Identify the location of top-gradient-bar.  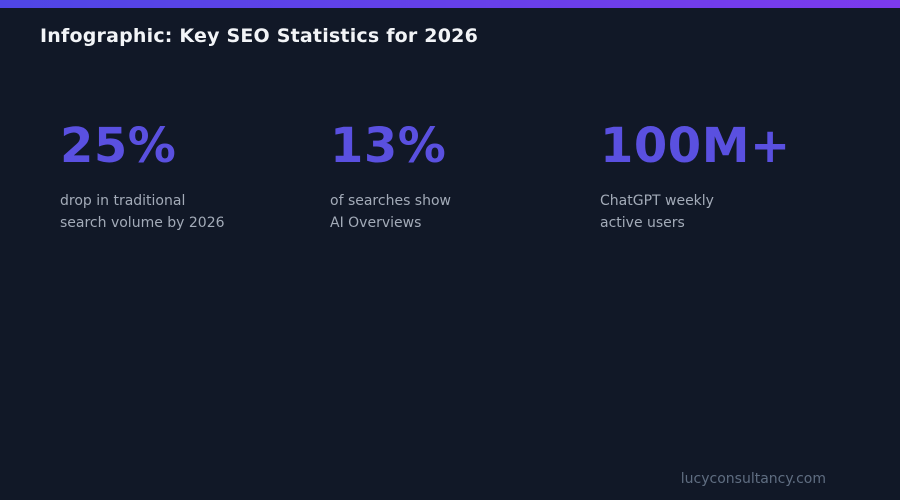
(450, 4).